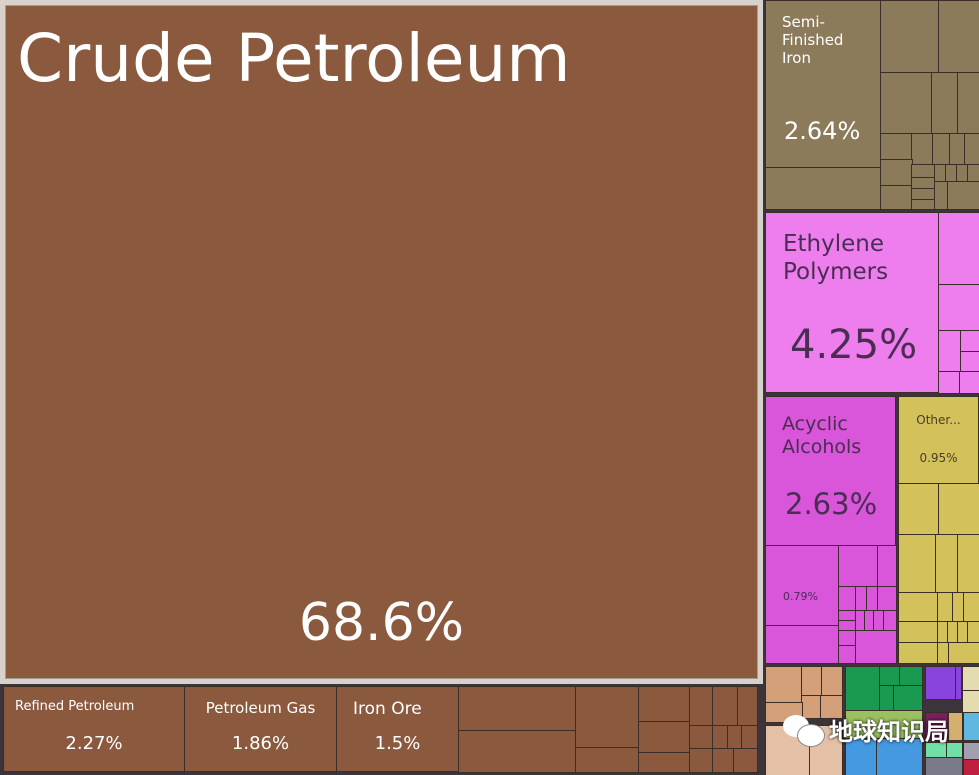  What do you see at coordinates (836, 258) in the screenshot?
I see `cell-label: Ethylene Polymers` at bounding box center [836, 258].